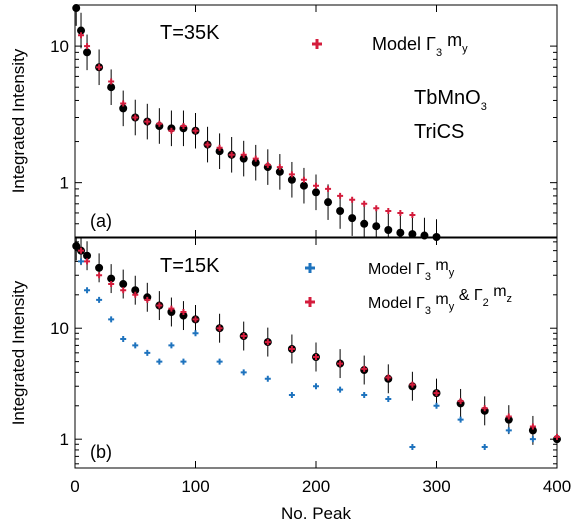 Image resolution: width=587 pixels, height=529 pixels. Describe the element at coordinates (59, 46) in the screenshot. I see `y-tick-label-a: 10` at that location.